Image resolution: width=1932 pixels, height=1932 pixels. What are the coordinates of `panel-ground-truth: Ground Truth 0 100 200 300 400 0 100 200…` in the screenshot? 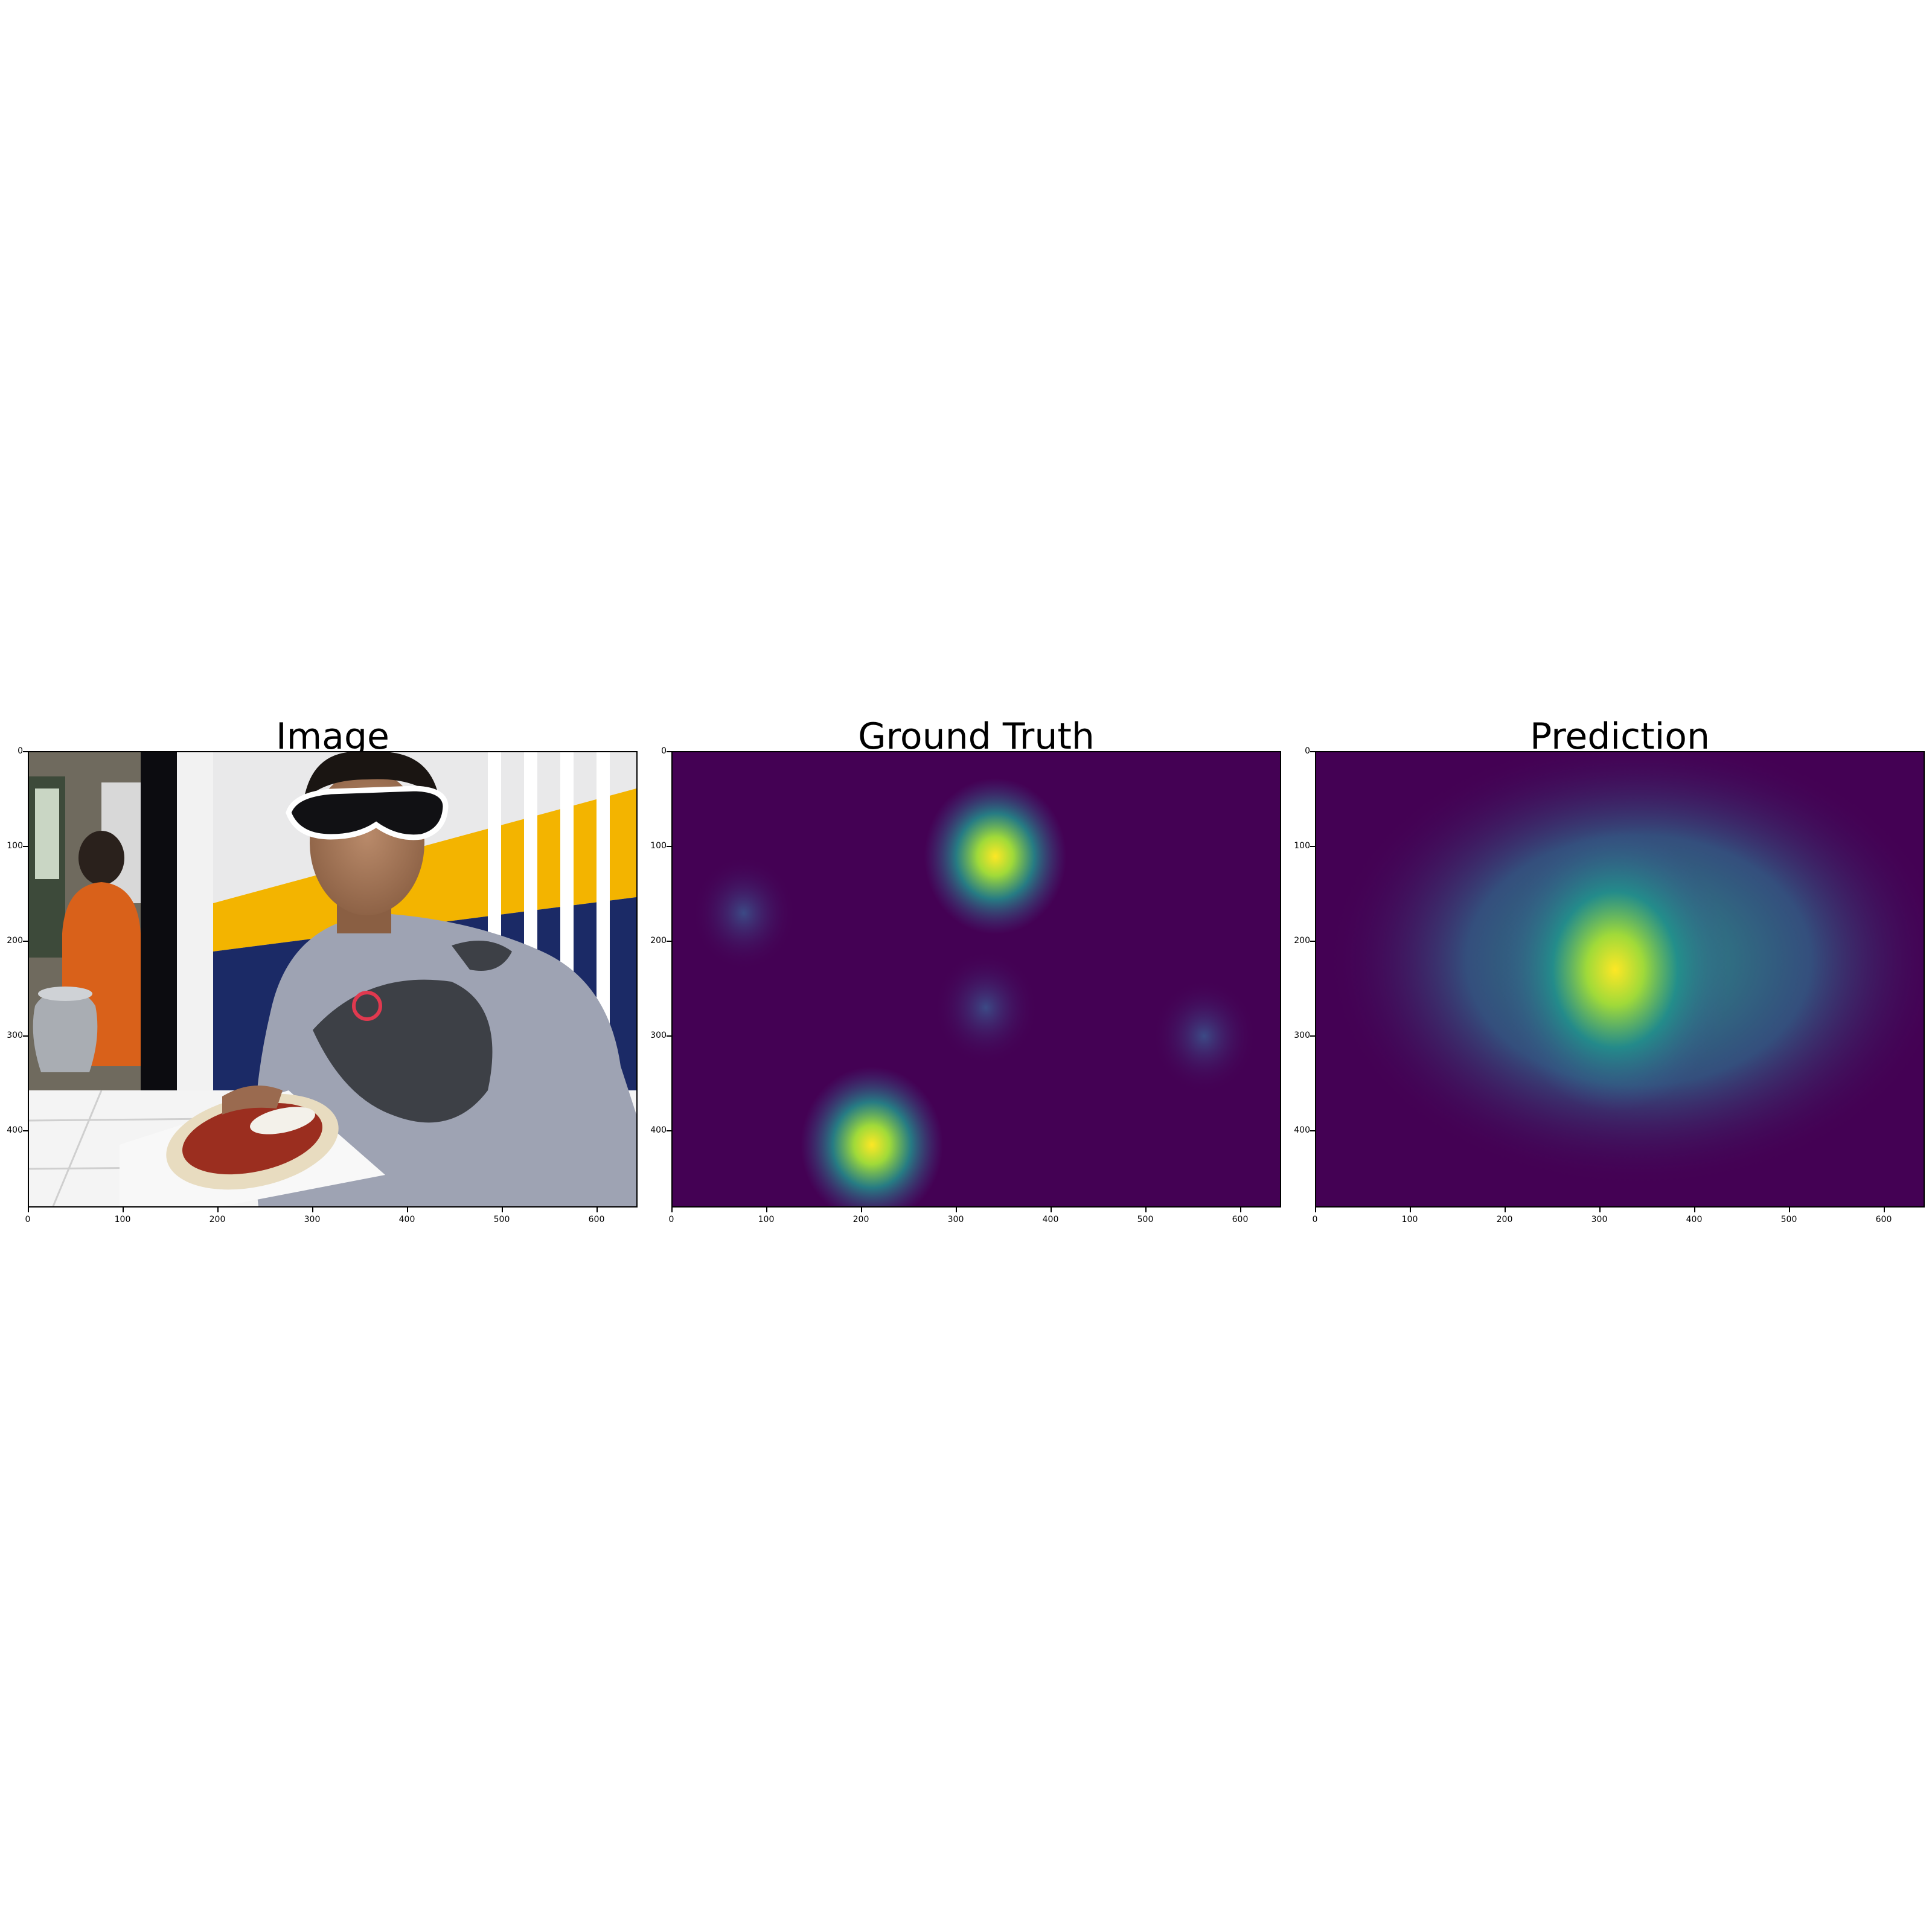 It's located at (966, 984).